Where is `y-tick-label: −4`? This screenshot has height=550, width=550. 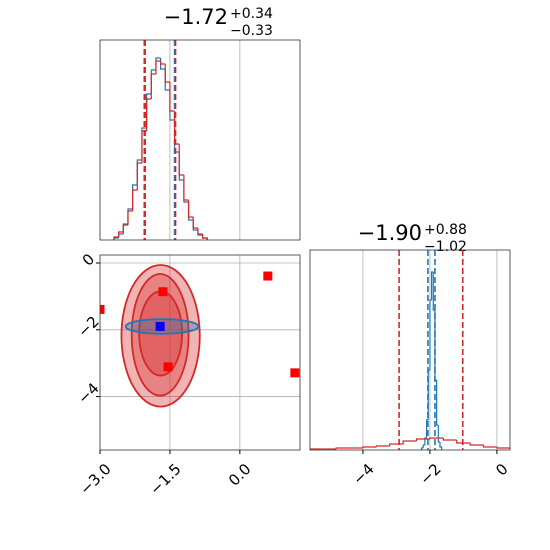
y-tick-label: −4 is located at coordinates (88, 393).